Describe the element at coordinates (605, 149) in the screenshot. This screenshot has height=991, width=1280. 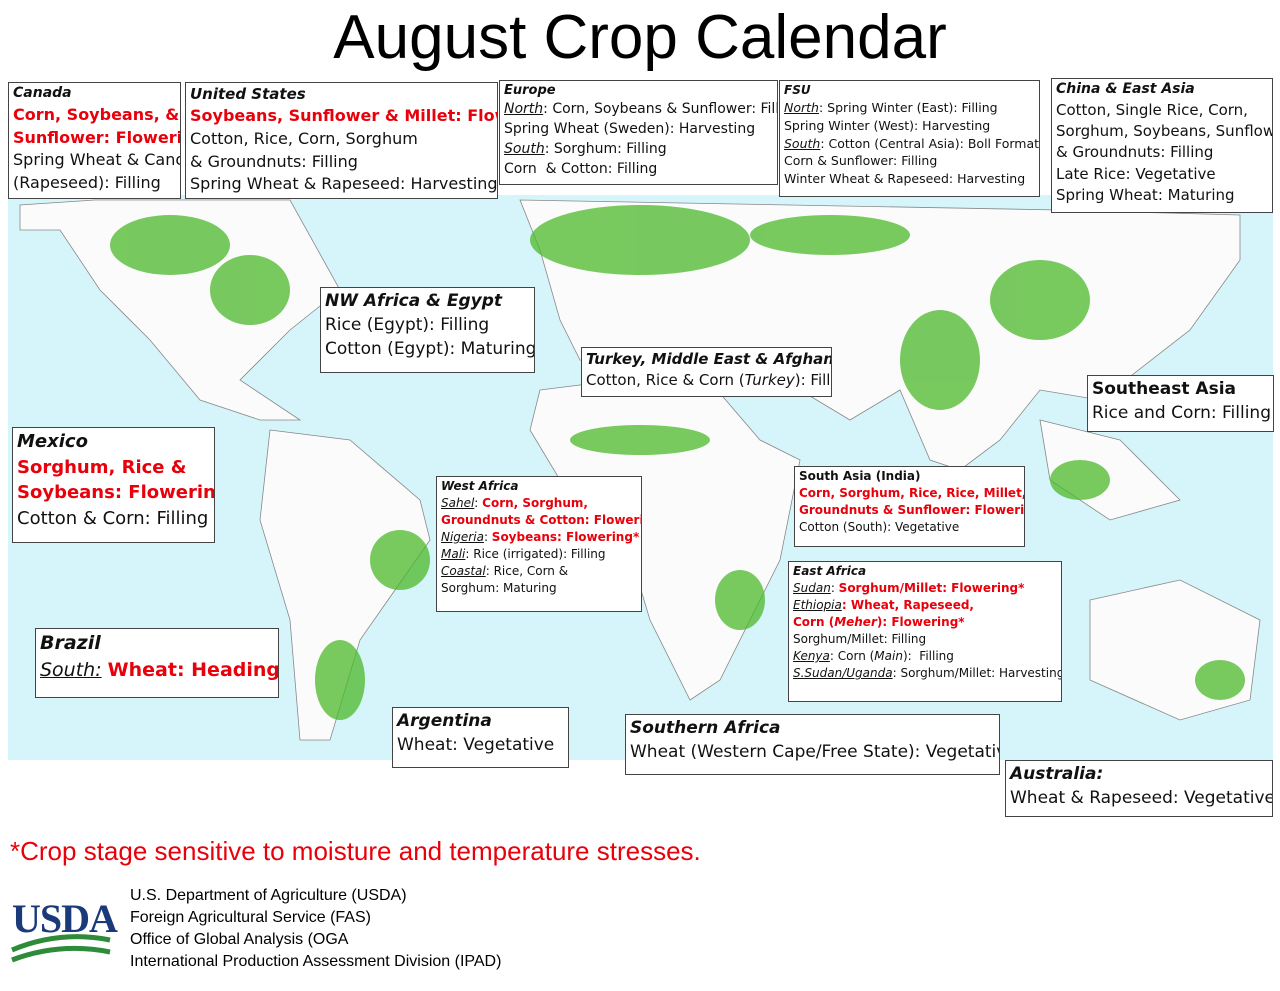
I see `text-segment: : Sorghum: Filling` at that location.